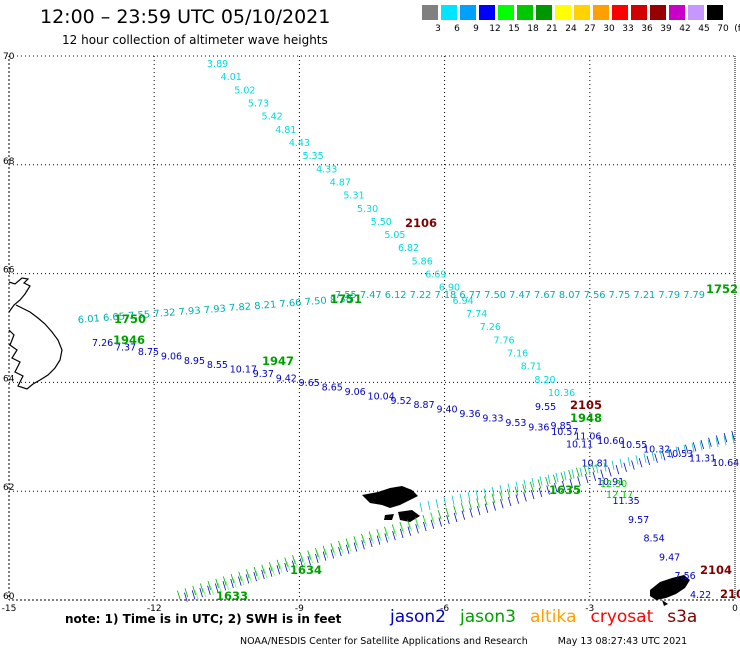 This screenshot has height=650, width=740. What do you see at coordinates (561, 426) in the screenshot?
I see `wave-height-value: 9.85` at bounding box center [561, 426].